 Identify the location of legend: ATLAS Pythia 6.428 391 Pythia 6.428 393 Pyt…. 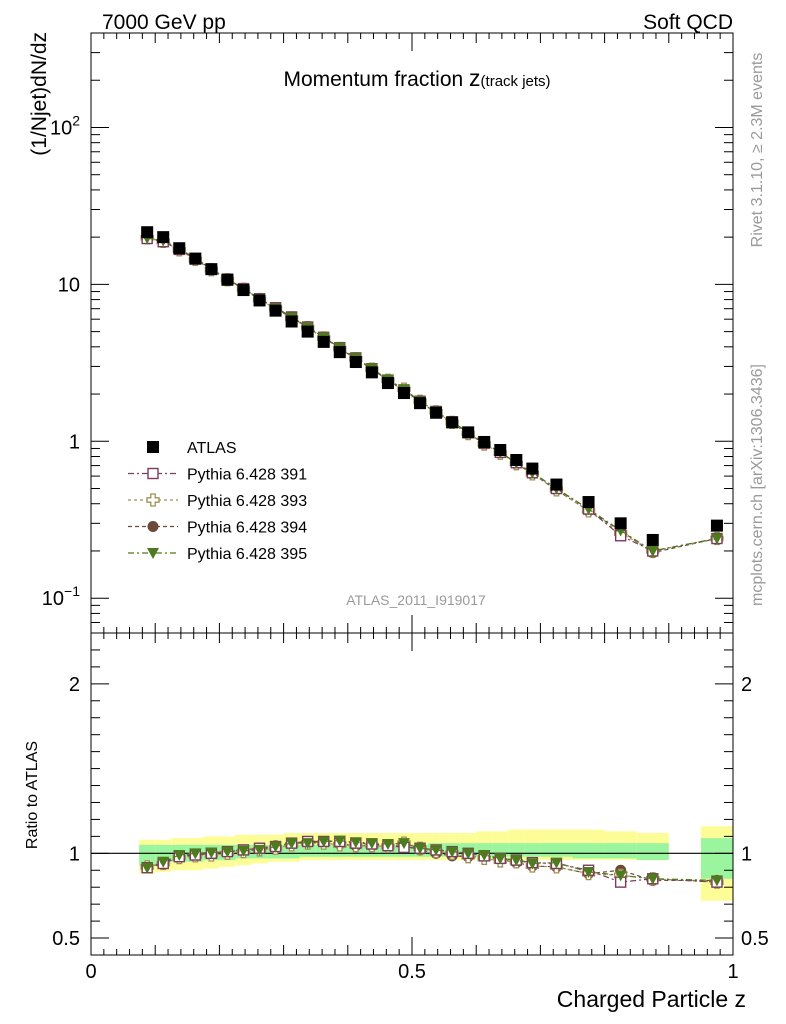
(217, 501).